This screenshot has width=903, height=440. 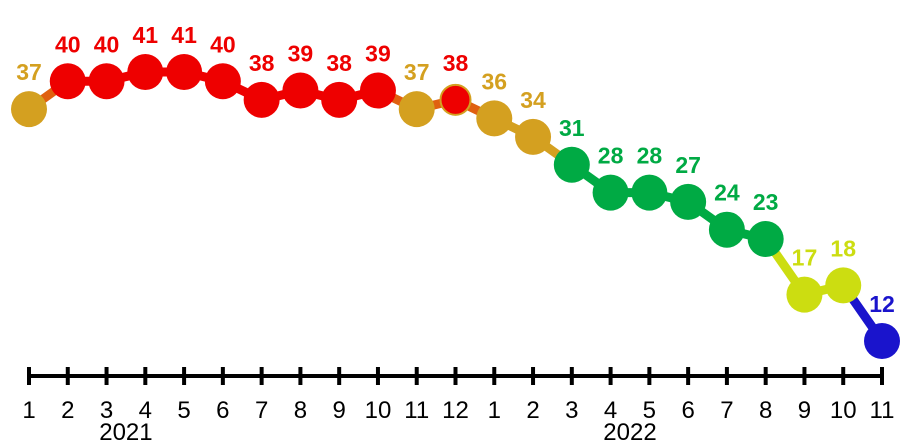 I want to click on data-label: 24, so click(x=727, y=193).